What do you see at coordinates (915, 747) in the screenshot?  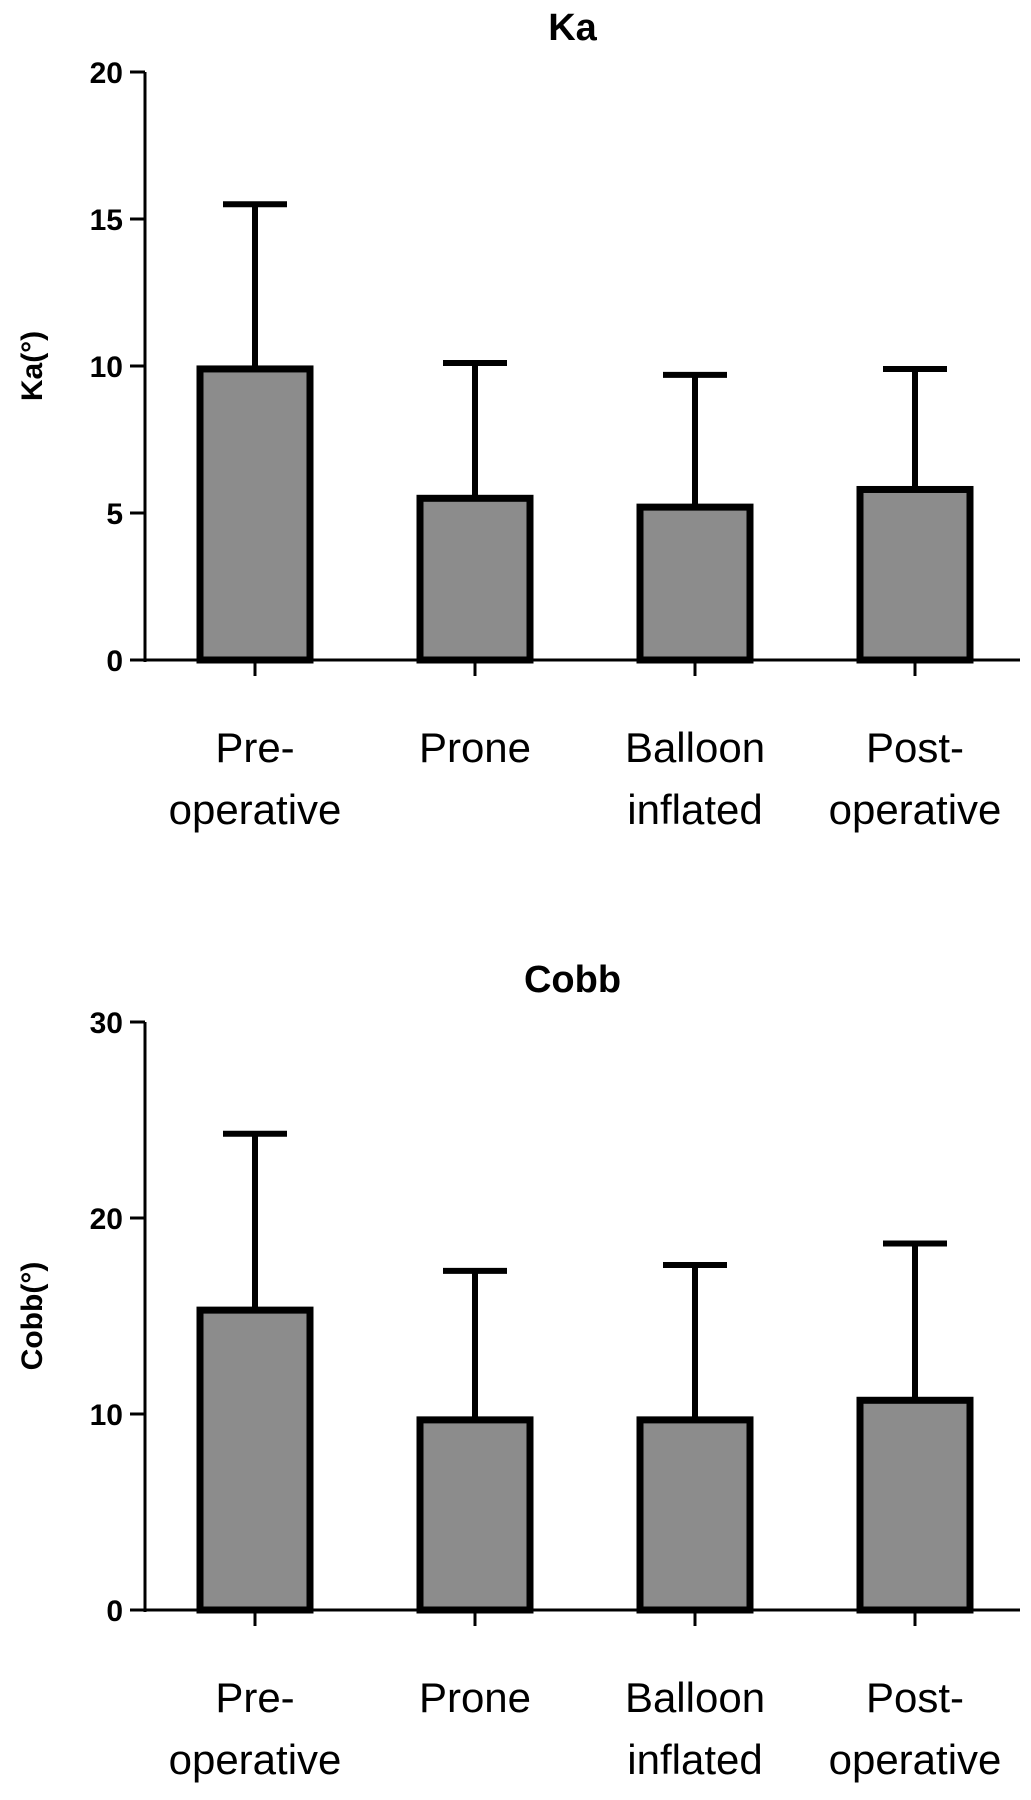 I see `ka-x-tick-label: Post-` at bounding box center [915, 747].